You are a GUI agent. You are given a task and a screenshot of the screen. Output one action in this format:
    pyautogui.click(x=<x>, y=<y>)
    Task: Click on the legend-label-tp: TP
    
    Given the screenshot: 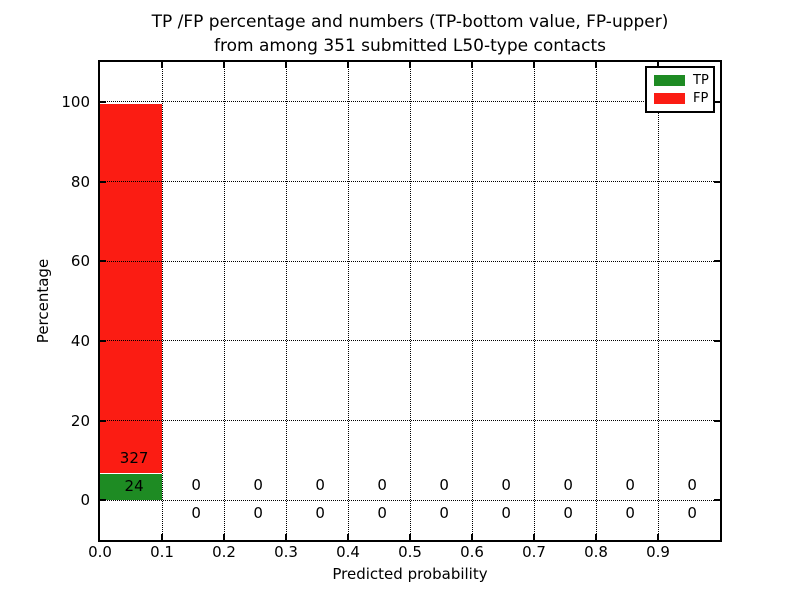 What is the action you would take?
    pyautogui.click(x=701, y=80)
    